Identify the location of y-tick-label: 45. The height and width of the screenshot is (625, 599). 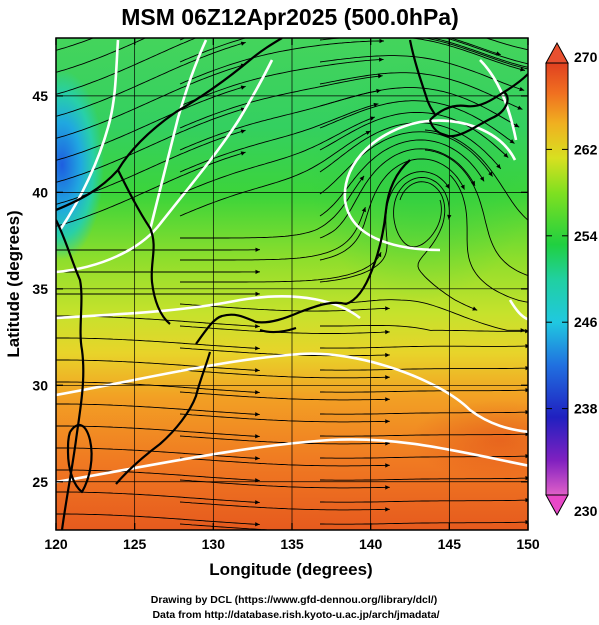
(40, 96).